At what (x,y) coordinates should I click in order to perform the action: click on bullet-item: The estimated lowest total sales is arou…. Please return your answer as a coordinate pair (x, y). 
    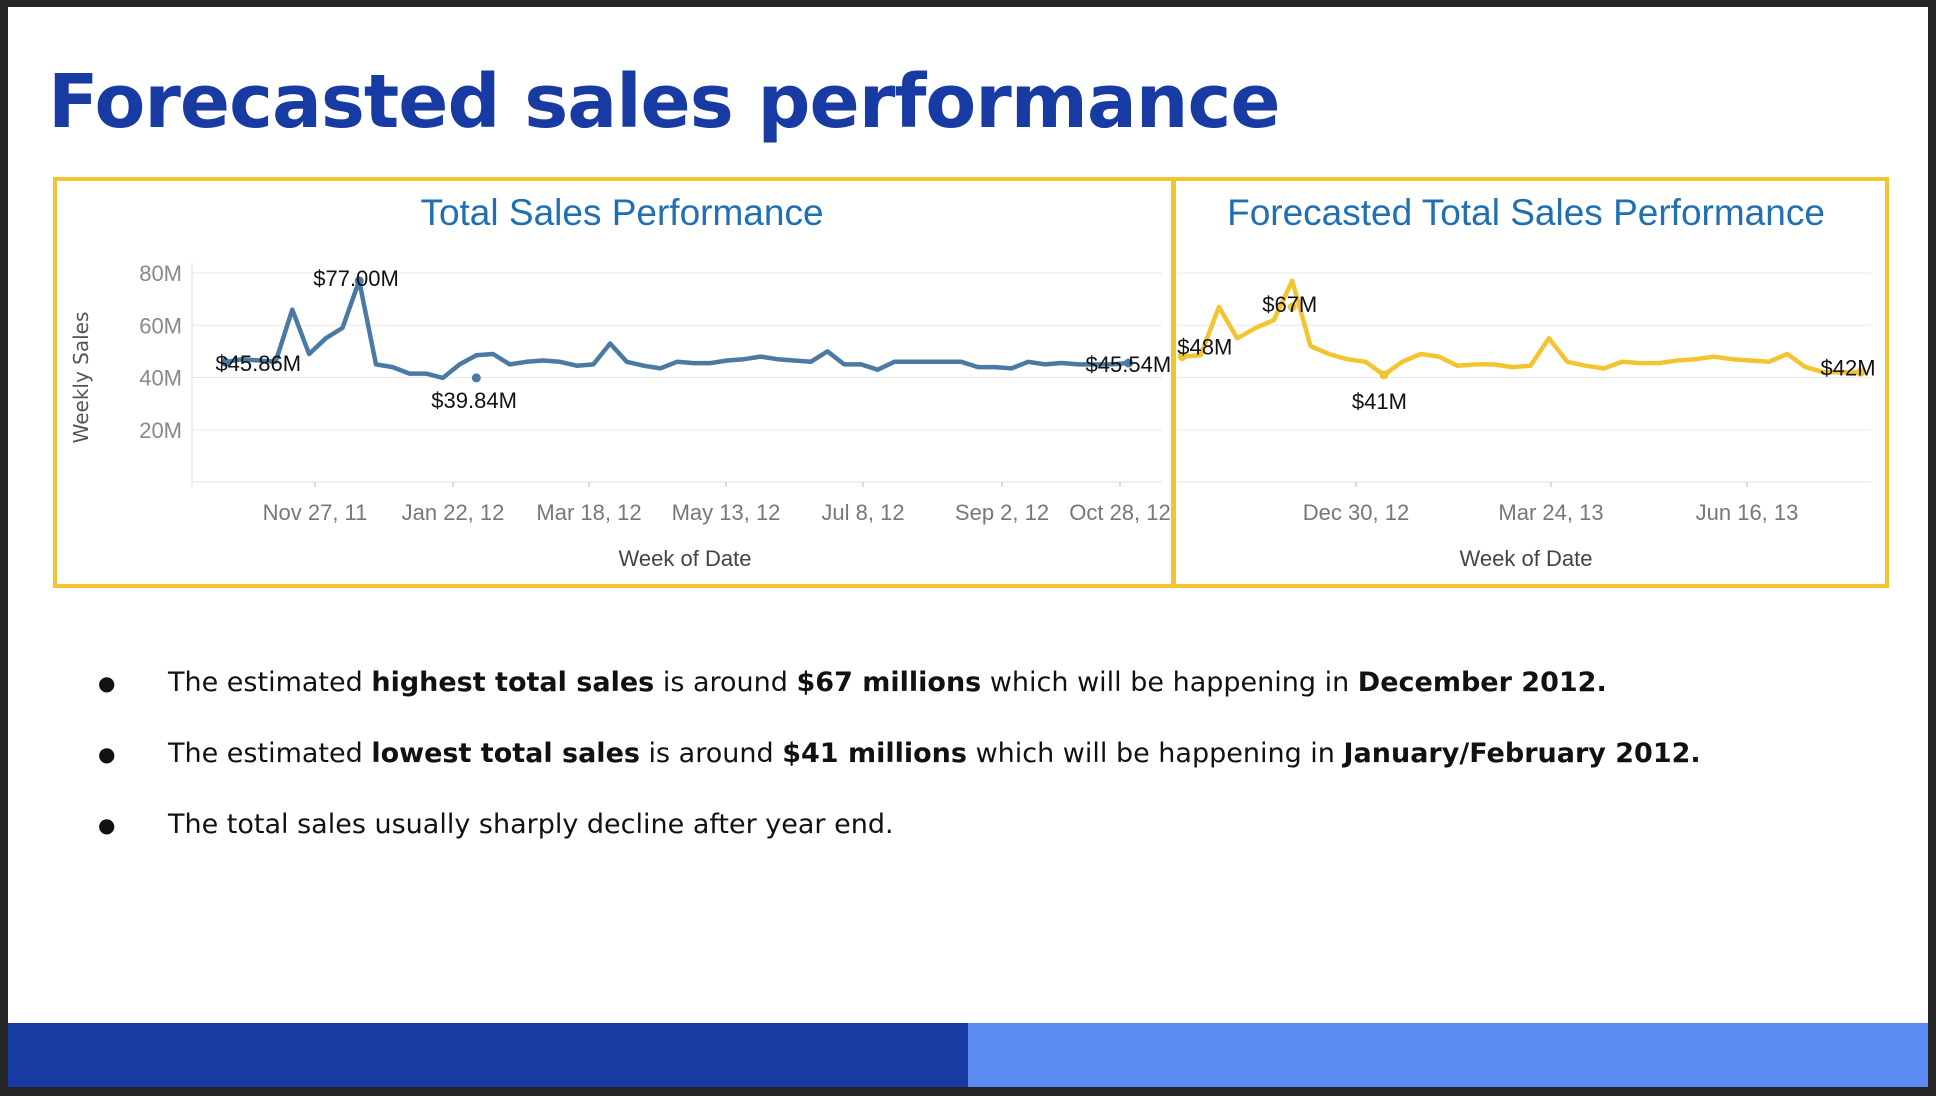
    Looking at the image, I should click on (998, 773).